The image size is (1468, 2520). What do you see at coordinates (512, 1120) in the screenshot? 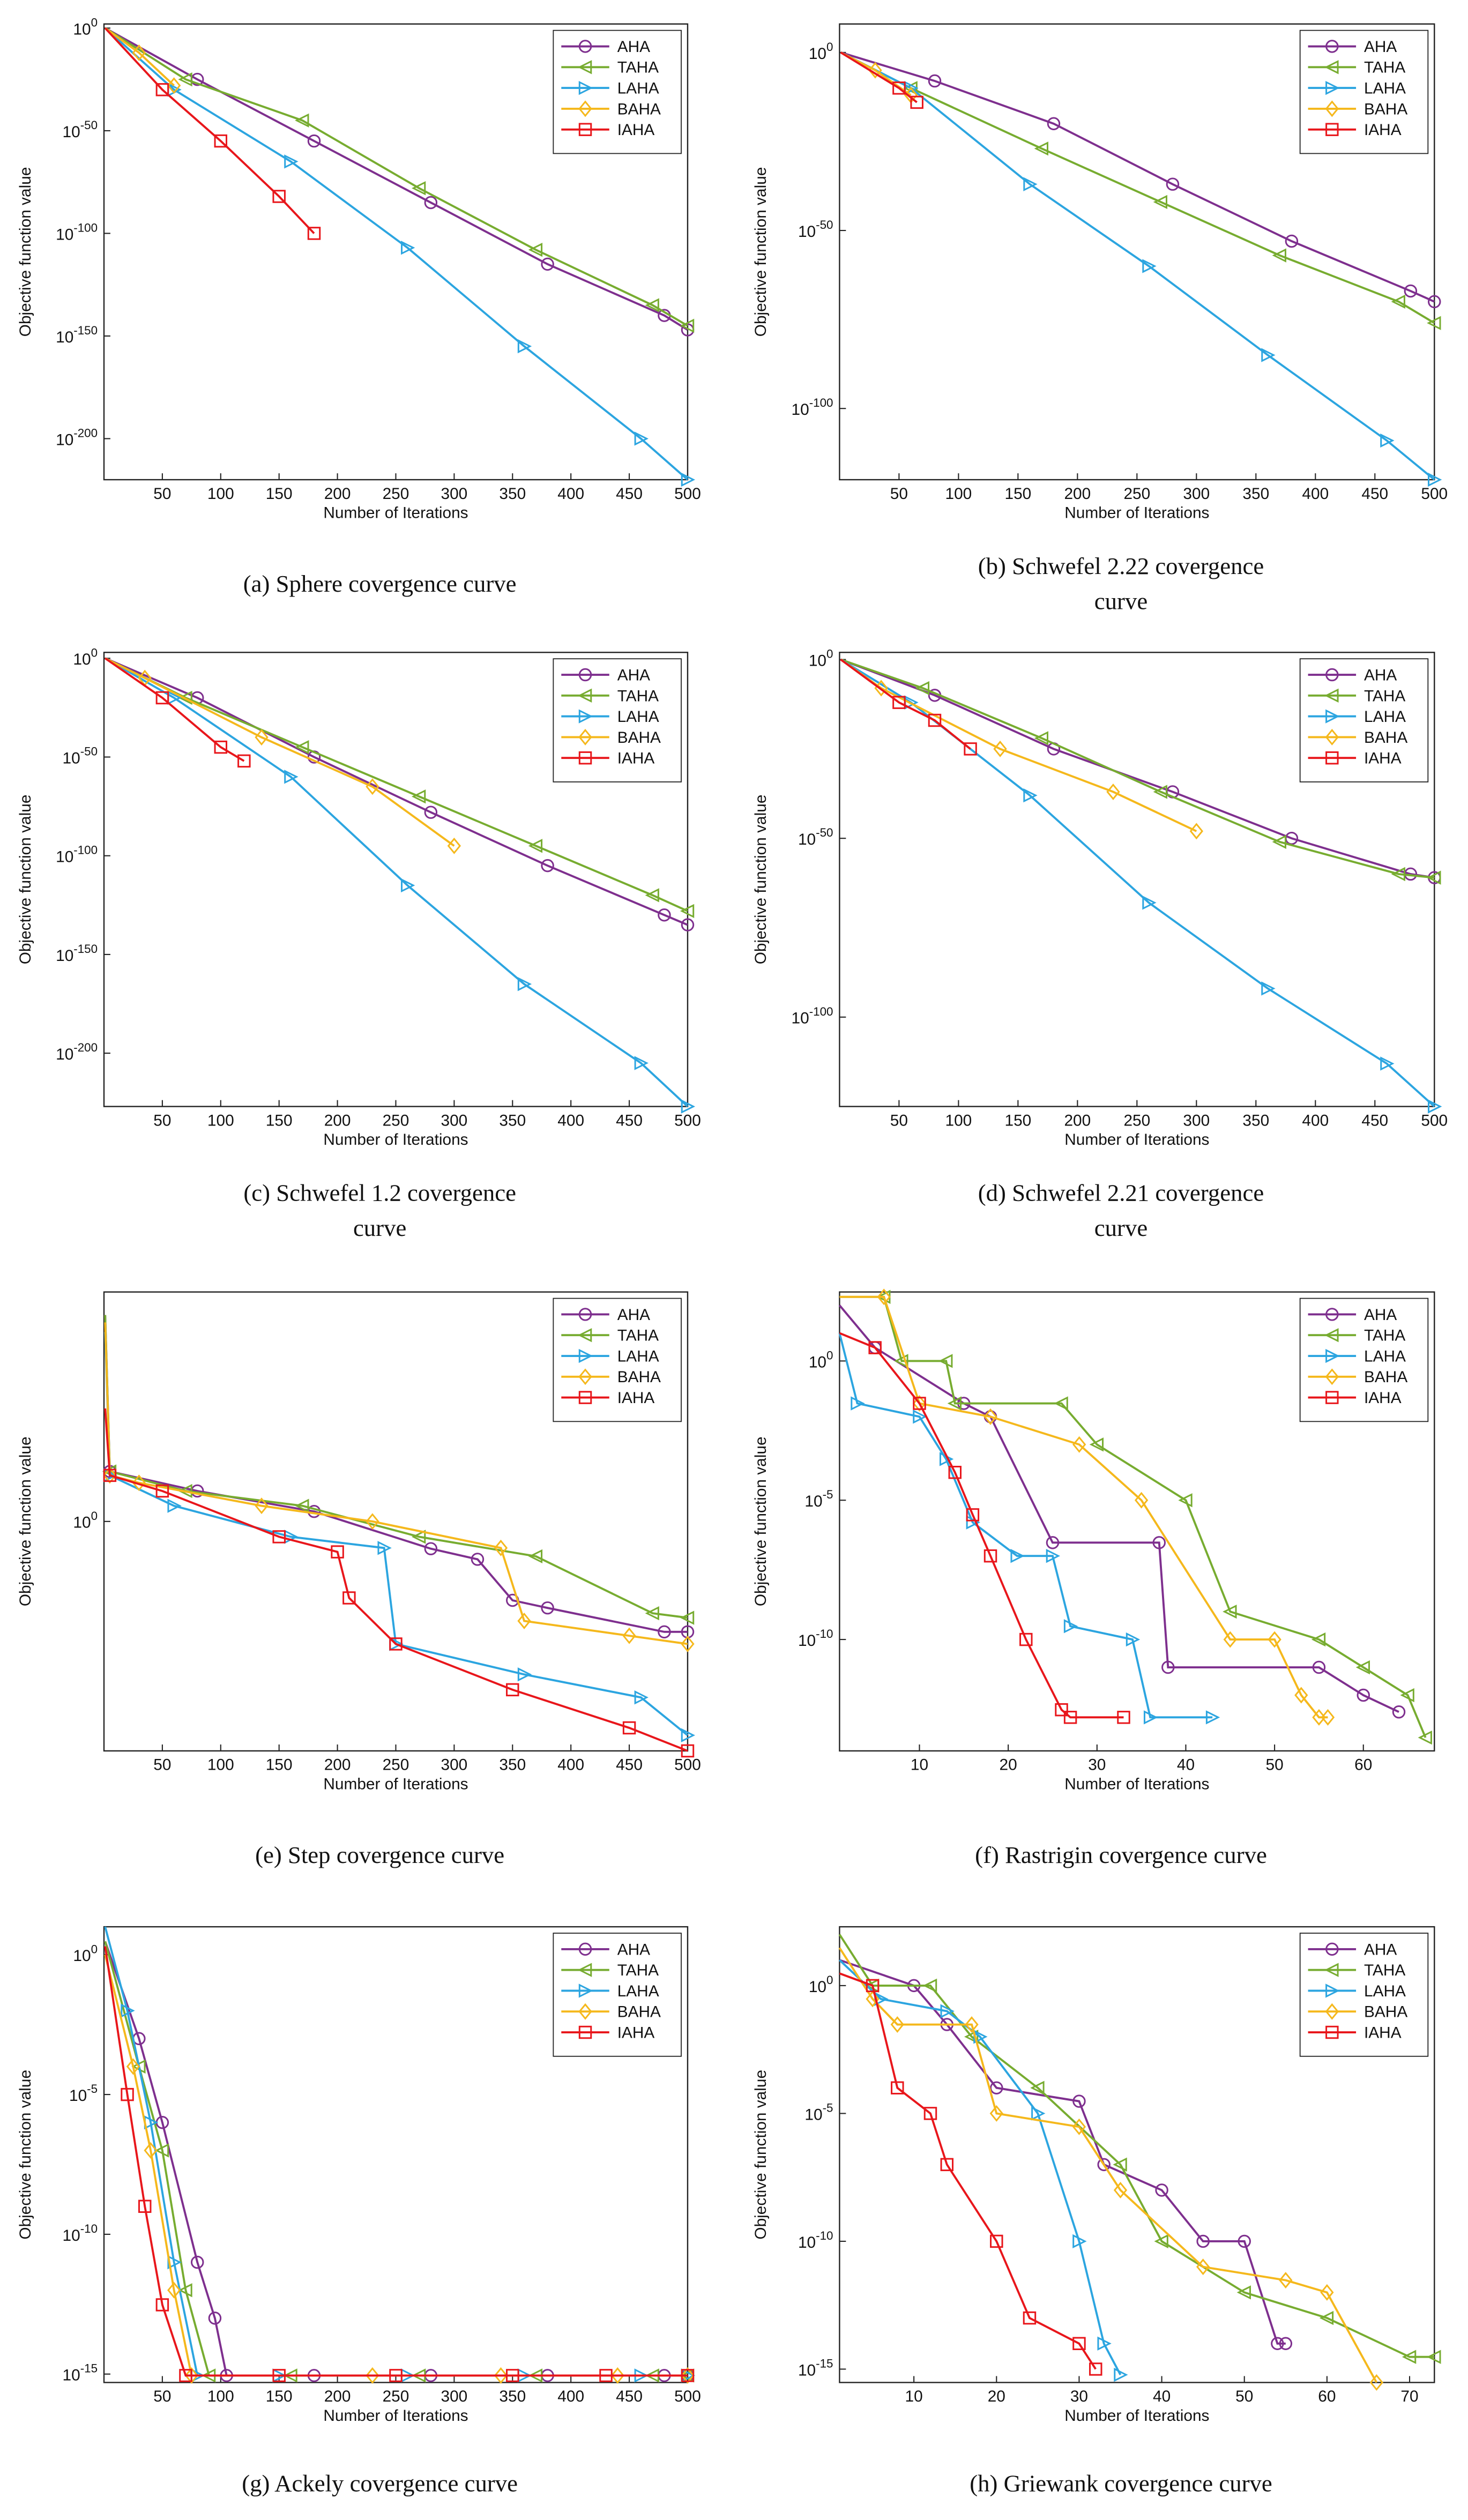
I see `x-tick-label: 350` at bounding box center [512, 1120].